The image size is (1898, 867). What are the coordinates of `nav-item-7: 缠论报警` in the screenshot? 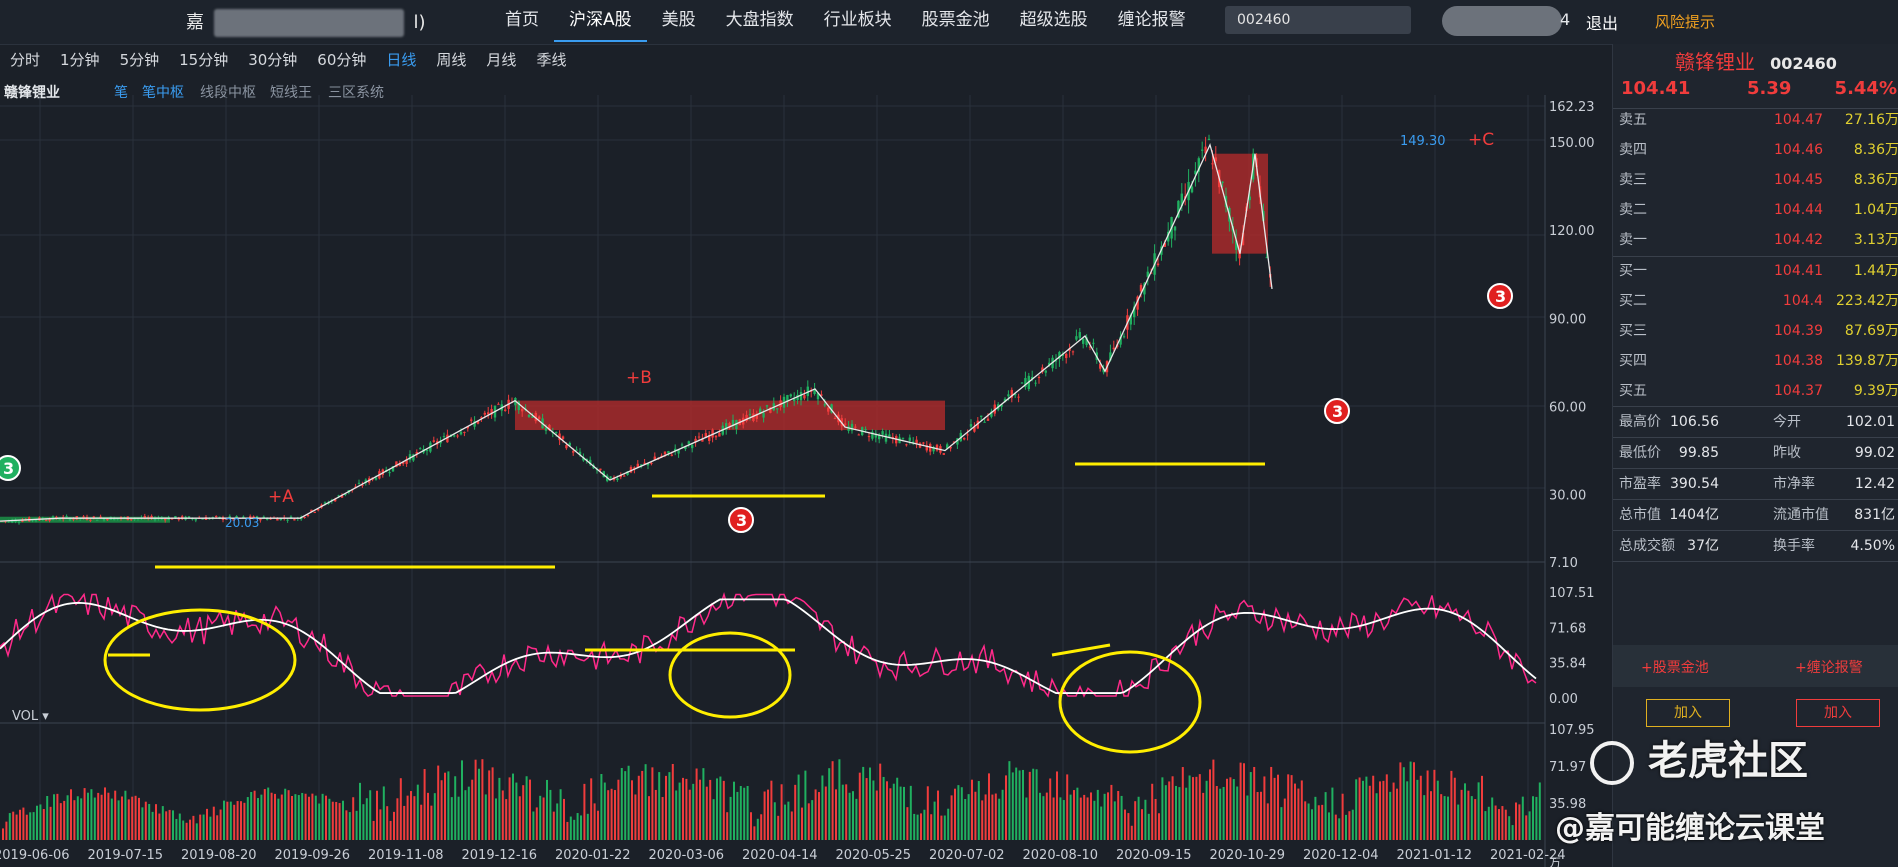 It's located at (1151, 20).